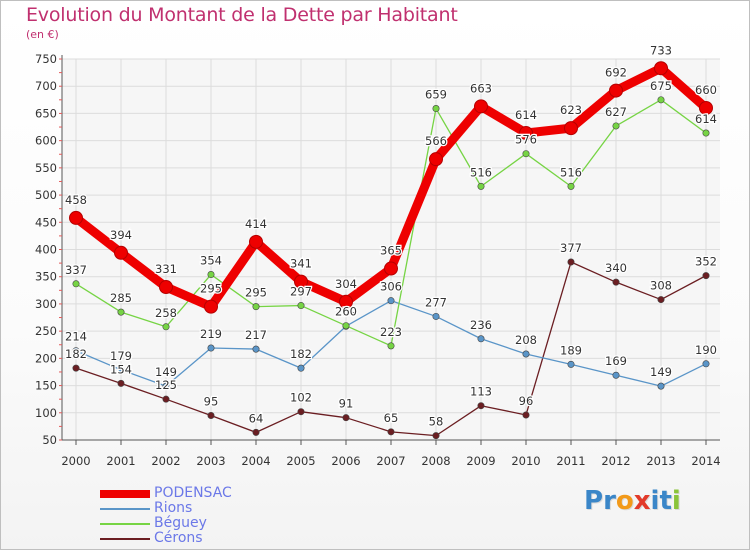 This screenshot has height=550, width=750. I want to click on data-label: 285, so click(121, 298).